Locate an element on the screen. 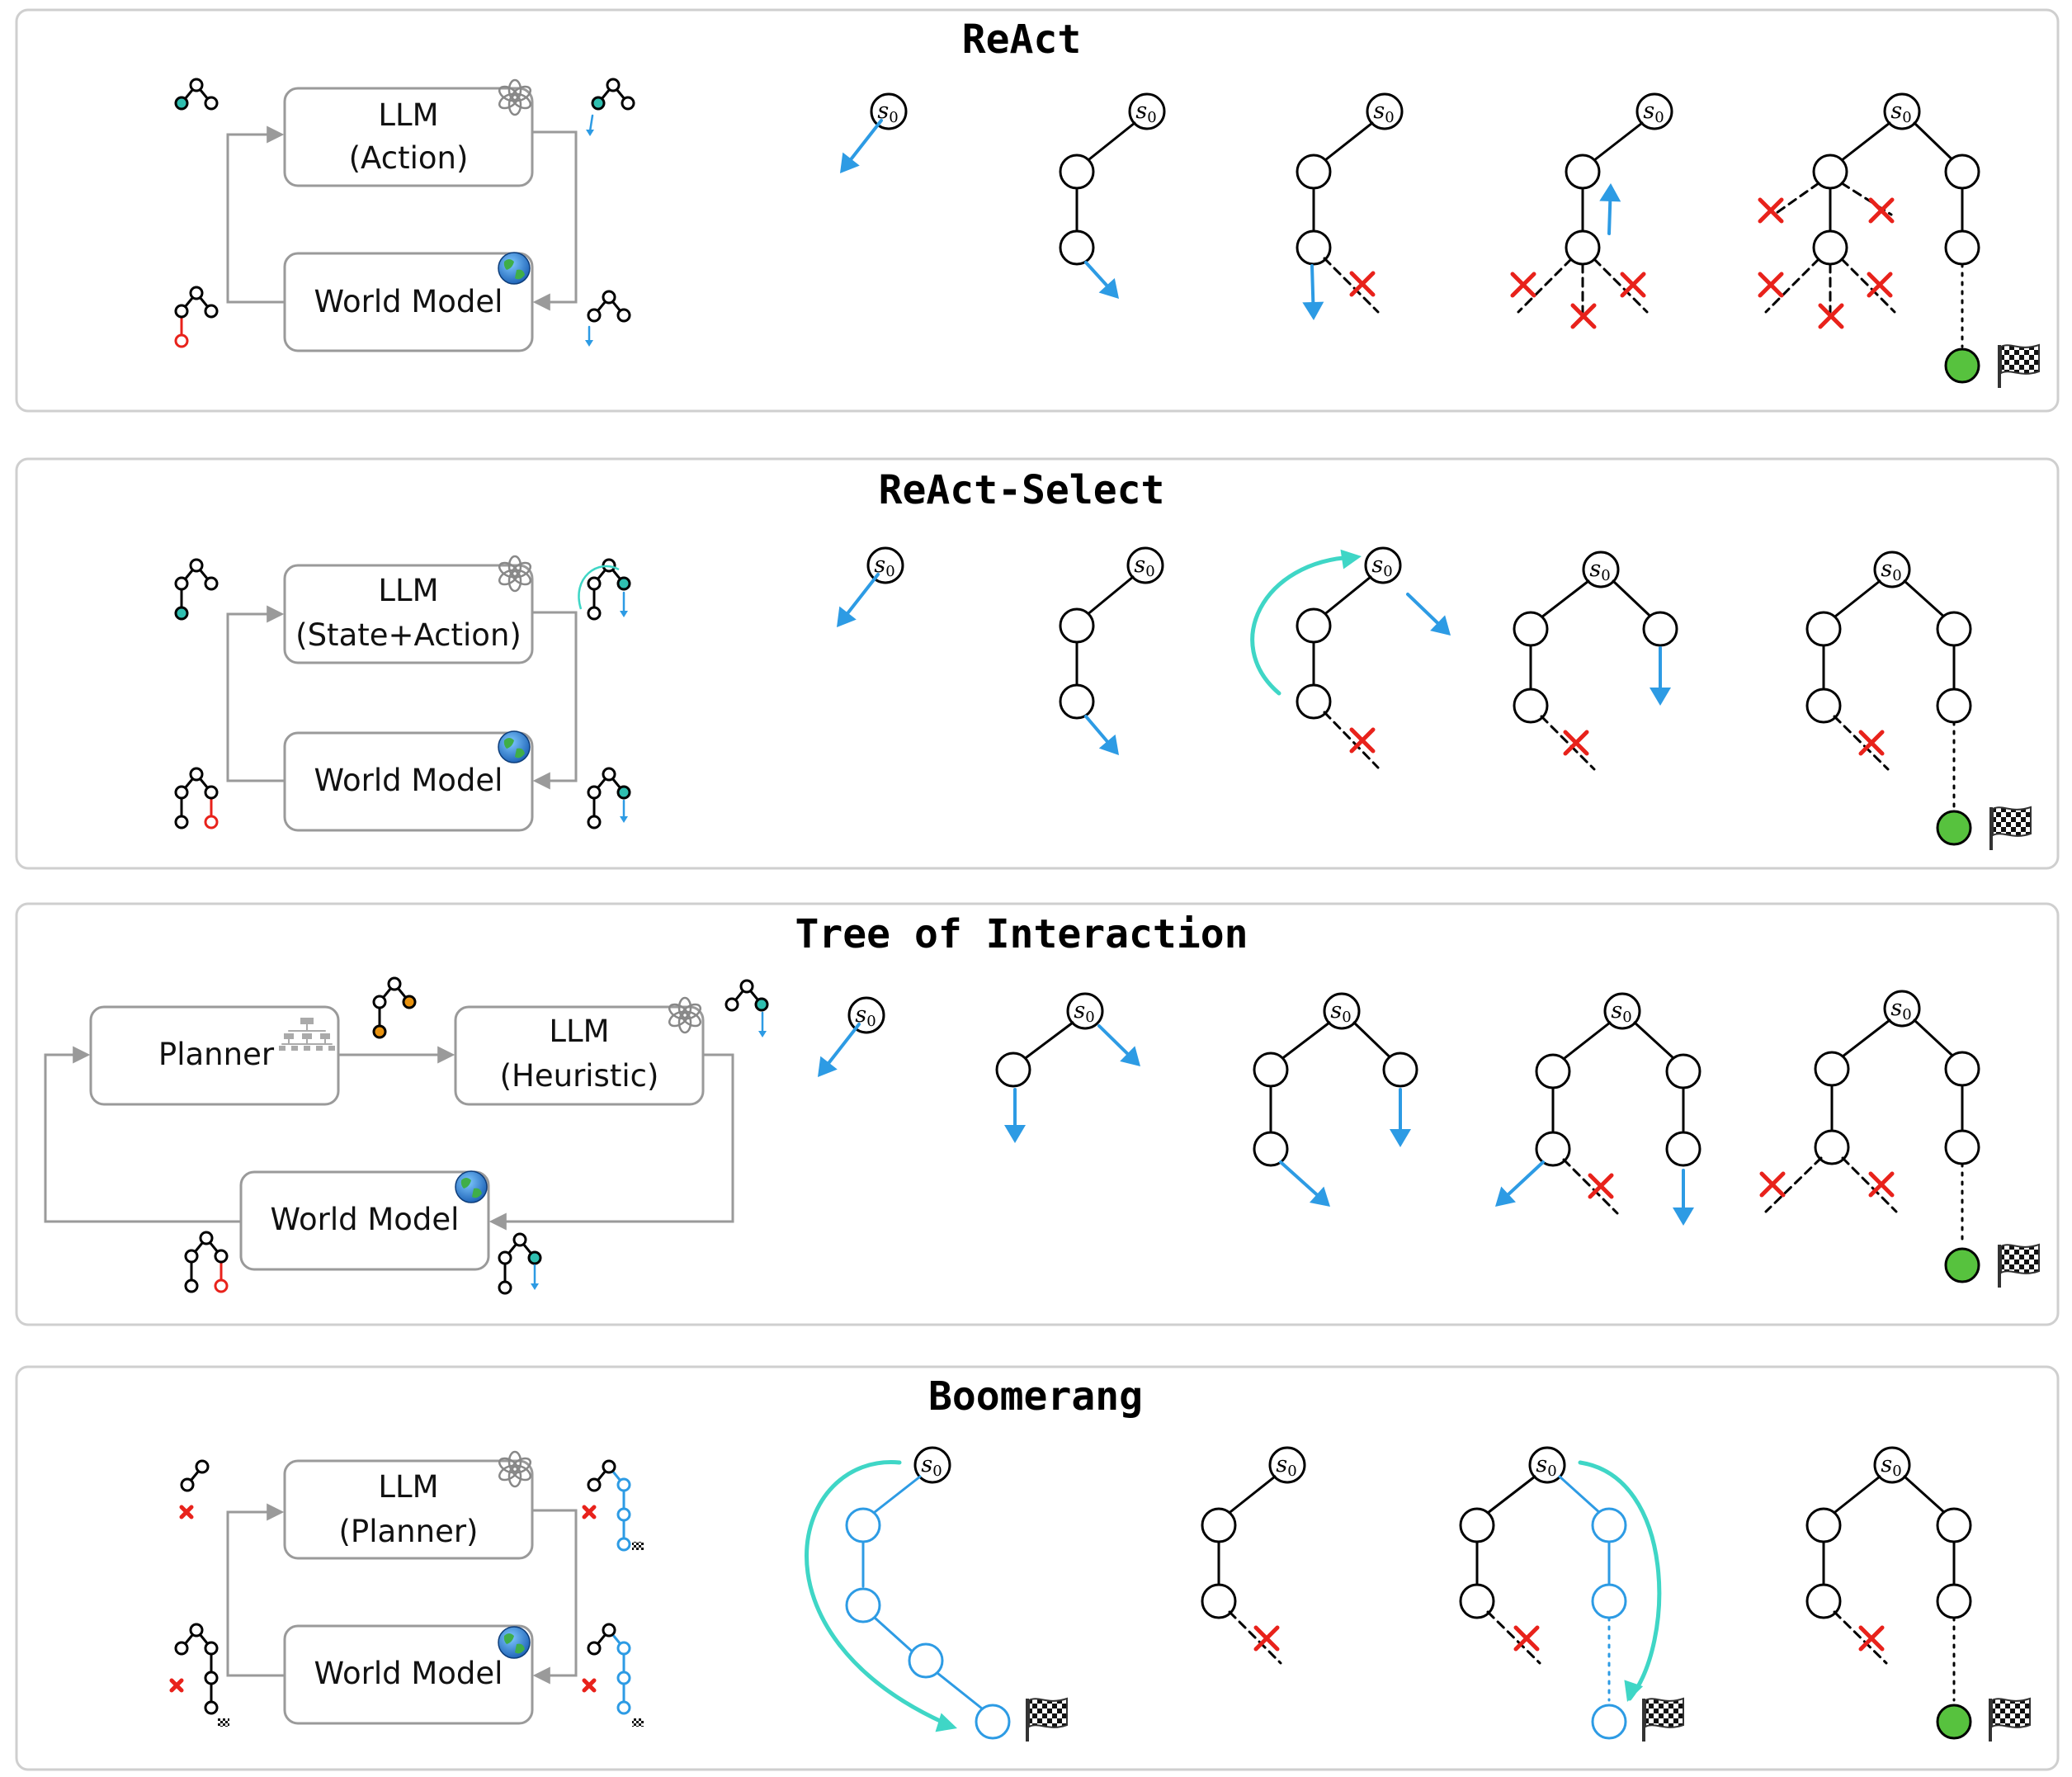 The width and height of the screenshot is (2072, 1777). tree-of-interaction-loop-diagram: Planner LLM (Heuristic) World Model is located at coordinates (389, 1138).